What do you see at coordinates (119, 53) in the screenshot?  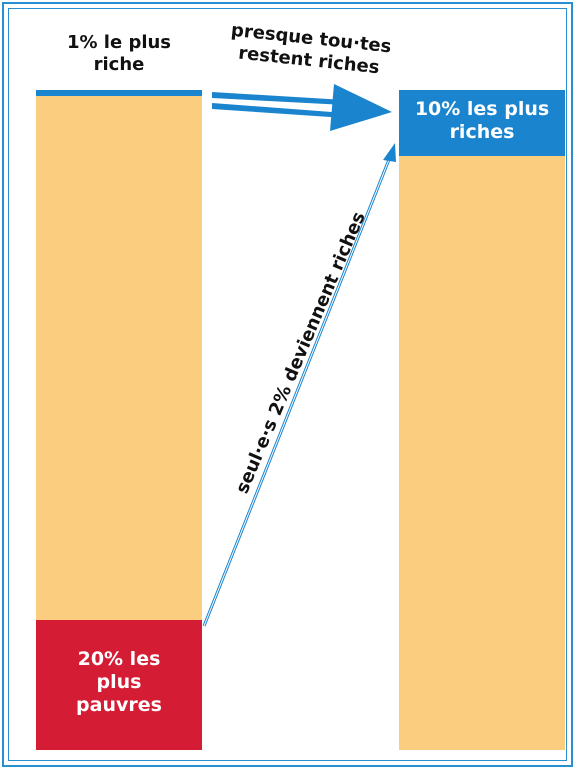 I see `label-top-left: 1% le plus riche` at bounding box center [119, 53].